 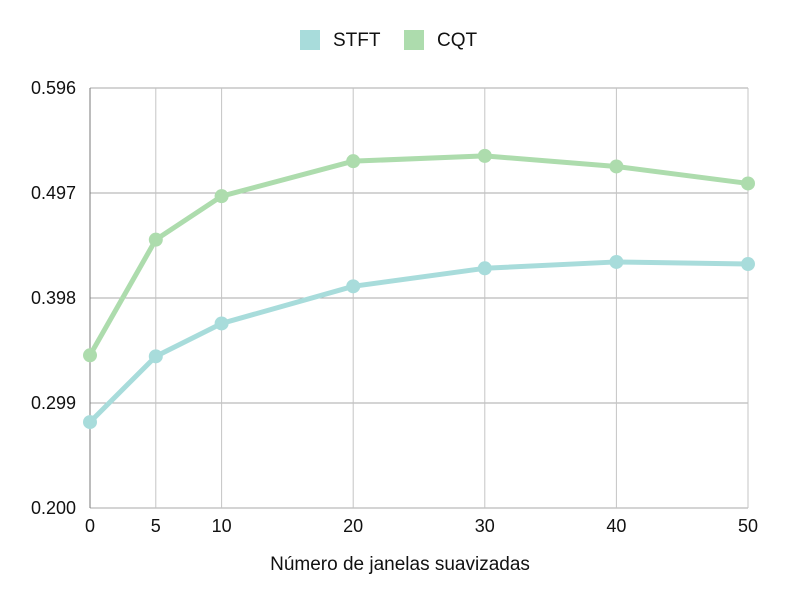 I want to click on x-tick-label: 40, so click(x=616, y=526).